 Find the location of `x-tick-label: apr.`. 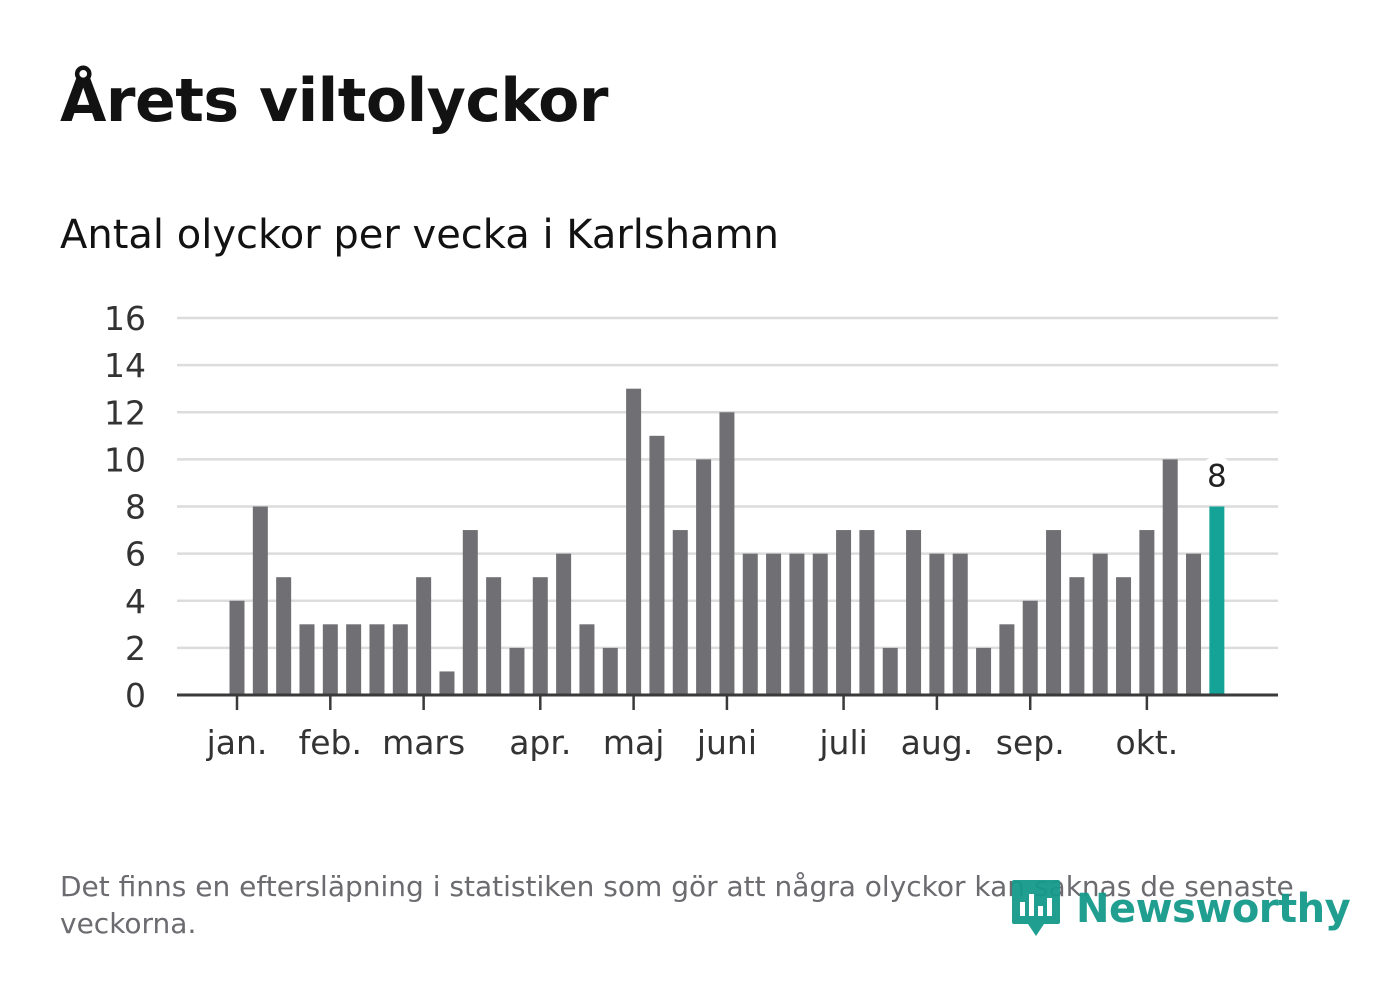

x-tick-label: apr. is located at coordinates (540, 742).